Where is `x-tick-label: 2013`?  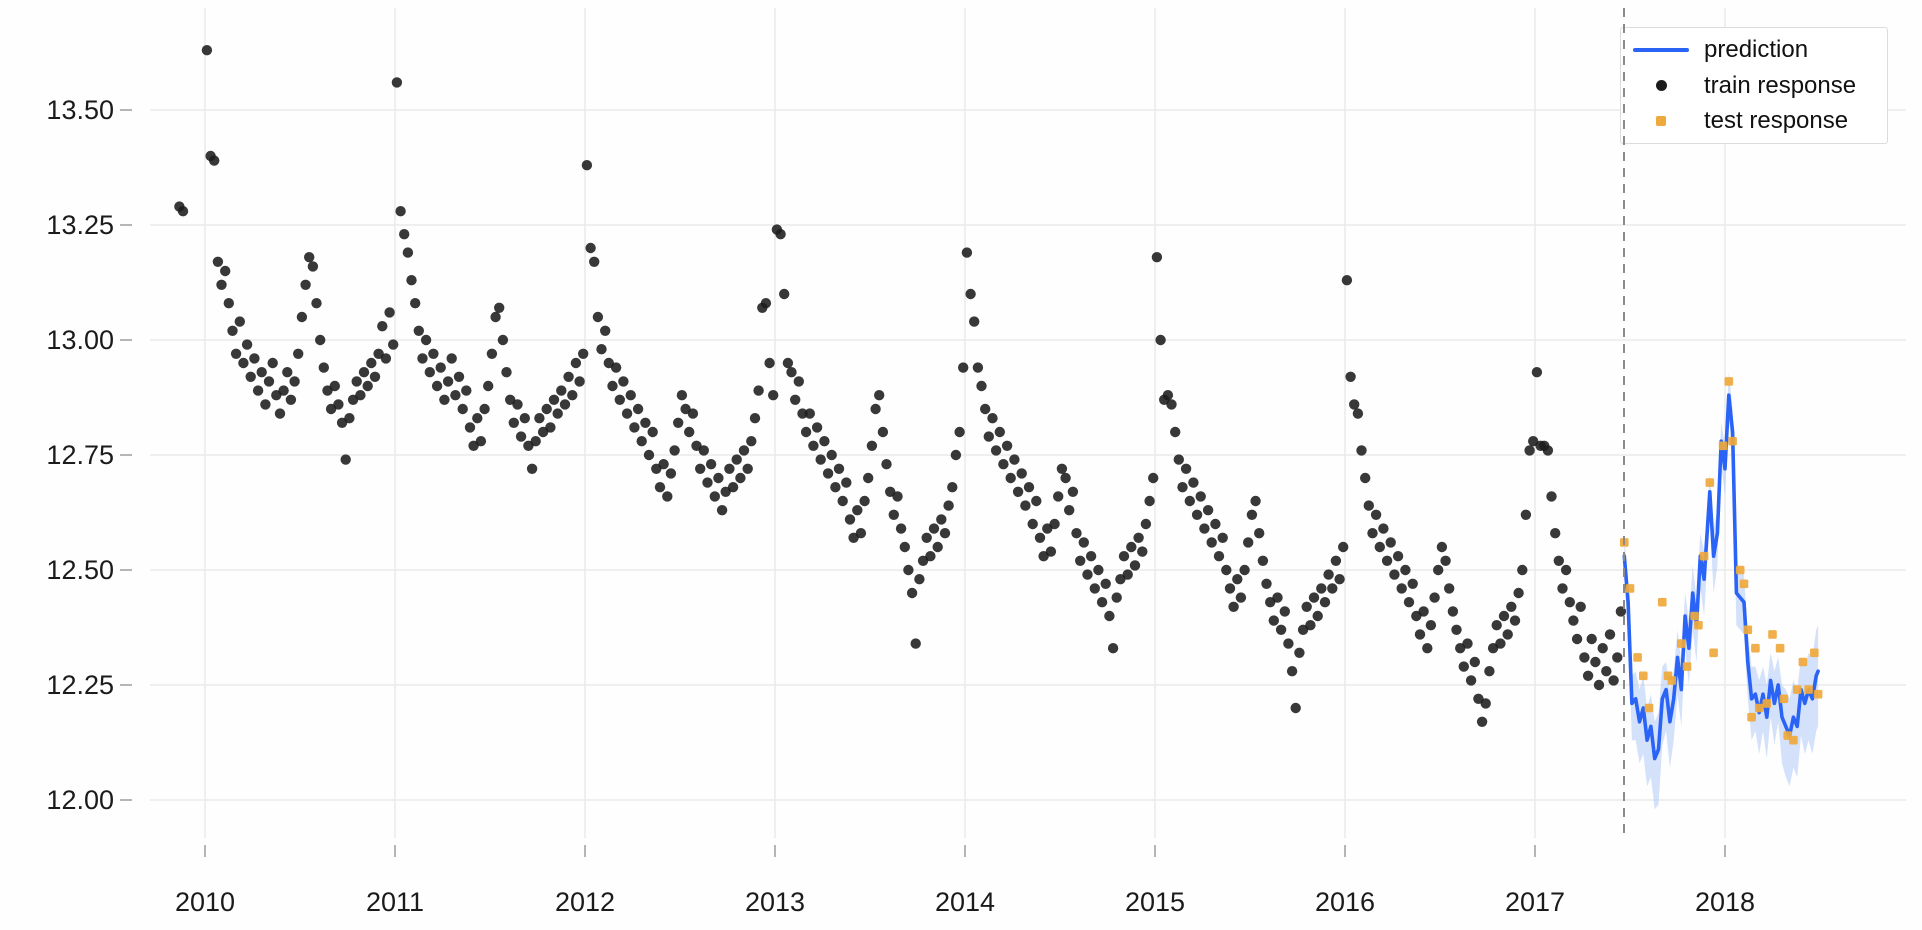
x-tick-label: 2013 is located at coordinates (775, 902).